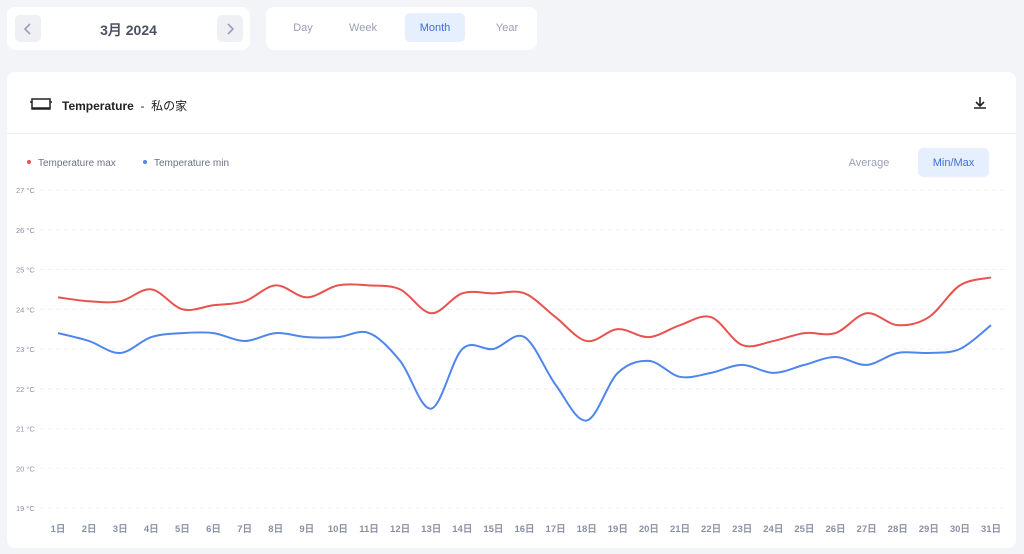 The height and width of the screenshot is (554, 1024). Describe the element at coordinates (507, 27) in the screenshot. I see `tab: Year` at that location.